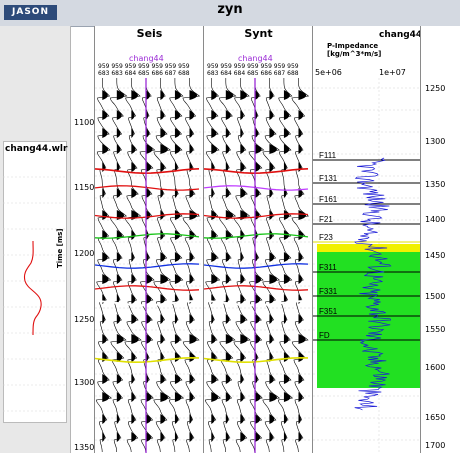 This screenshot has width=460, height=453. I want to click on synt-well-marker-label: chang44, so click(255, 58).